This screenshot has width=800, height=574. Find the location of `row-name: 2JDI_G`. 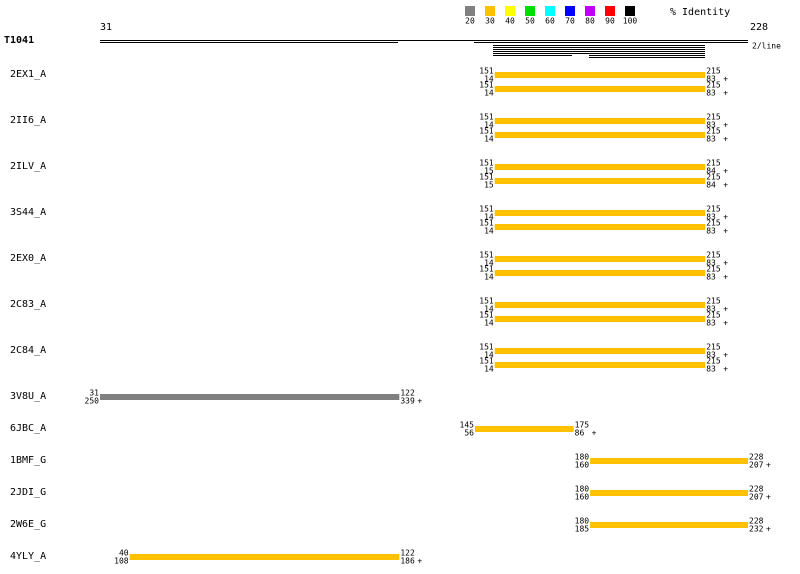

row-name: 2JDI_G is located at coordinates (28, 492).